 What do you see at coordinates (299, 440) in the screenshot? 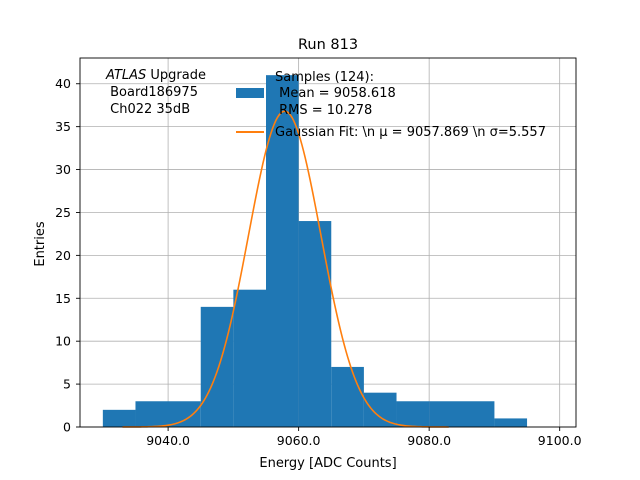
I see `x-tick-label: 9060.0` at bounding box center [299, 440].